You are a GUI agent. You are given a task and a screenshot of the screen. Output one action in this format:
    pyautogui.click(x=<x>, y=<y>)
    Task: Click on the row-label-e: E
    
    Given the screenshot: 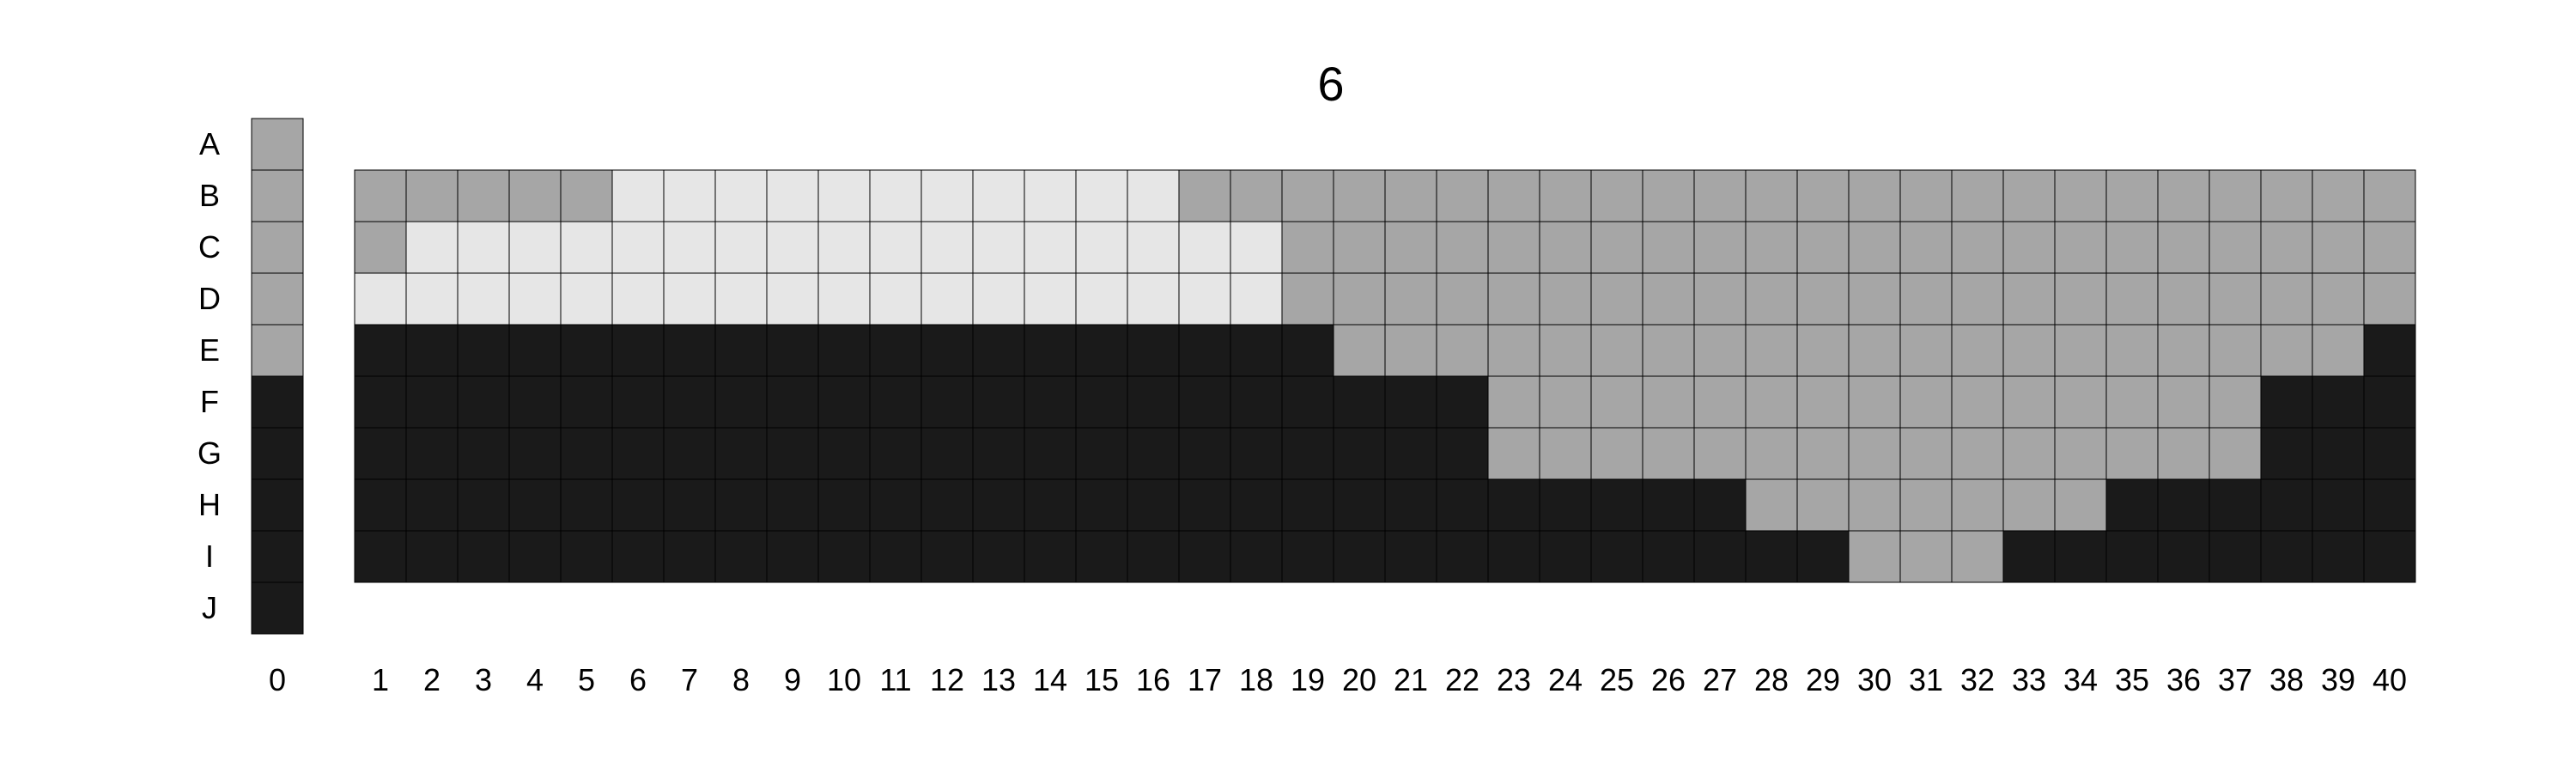 What is the action you would take?
    pyautogui.click(x=209, y=350)
    